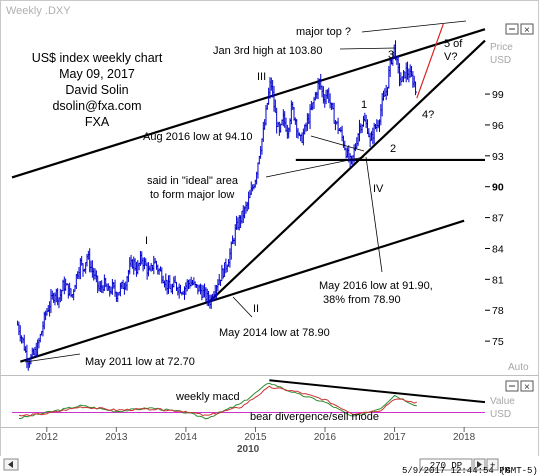 This screenshot has height=475, width=539. I want to click on price-tick-label: 78, so click(498, 311).